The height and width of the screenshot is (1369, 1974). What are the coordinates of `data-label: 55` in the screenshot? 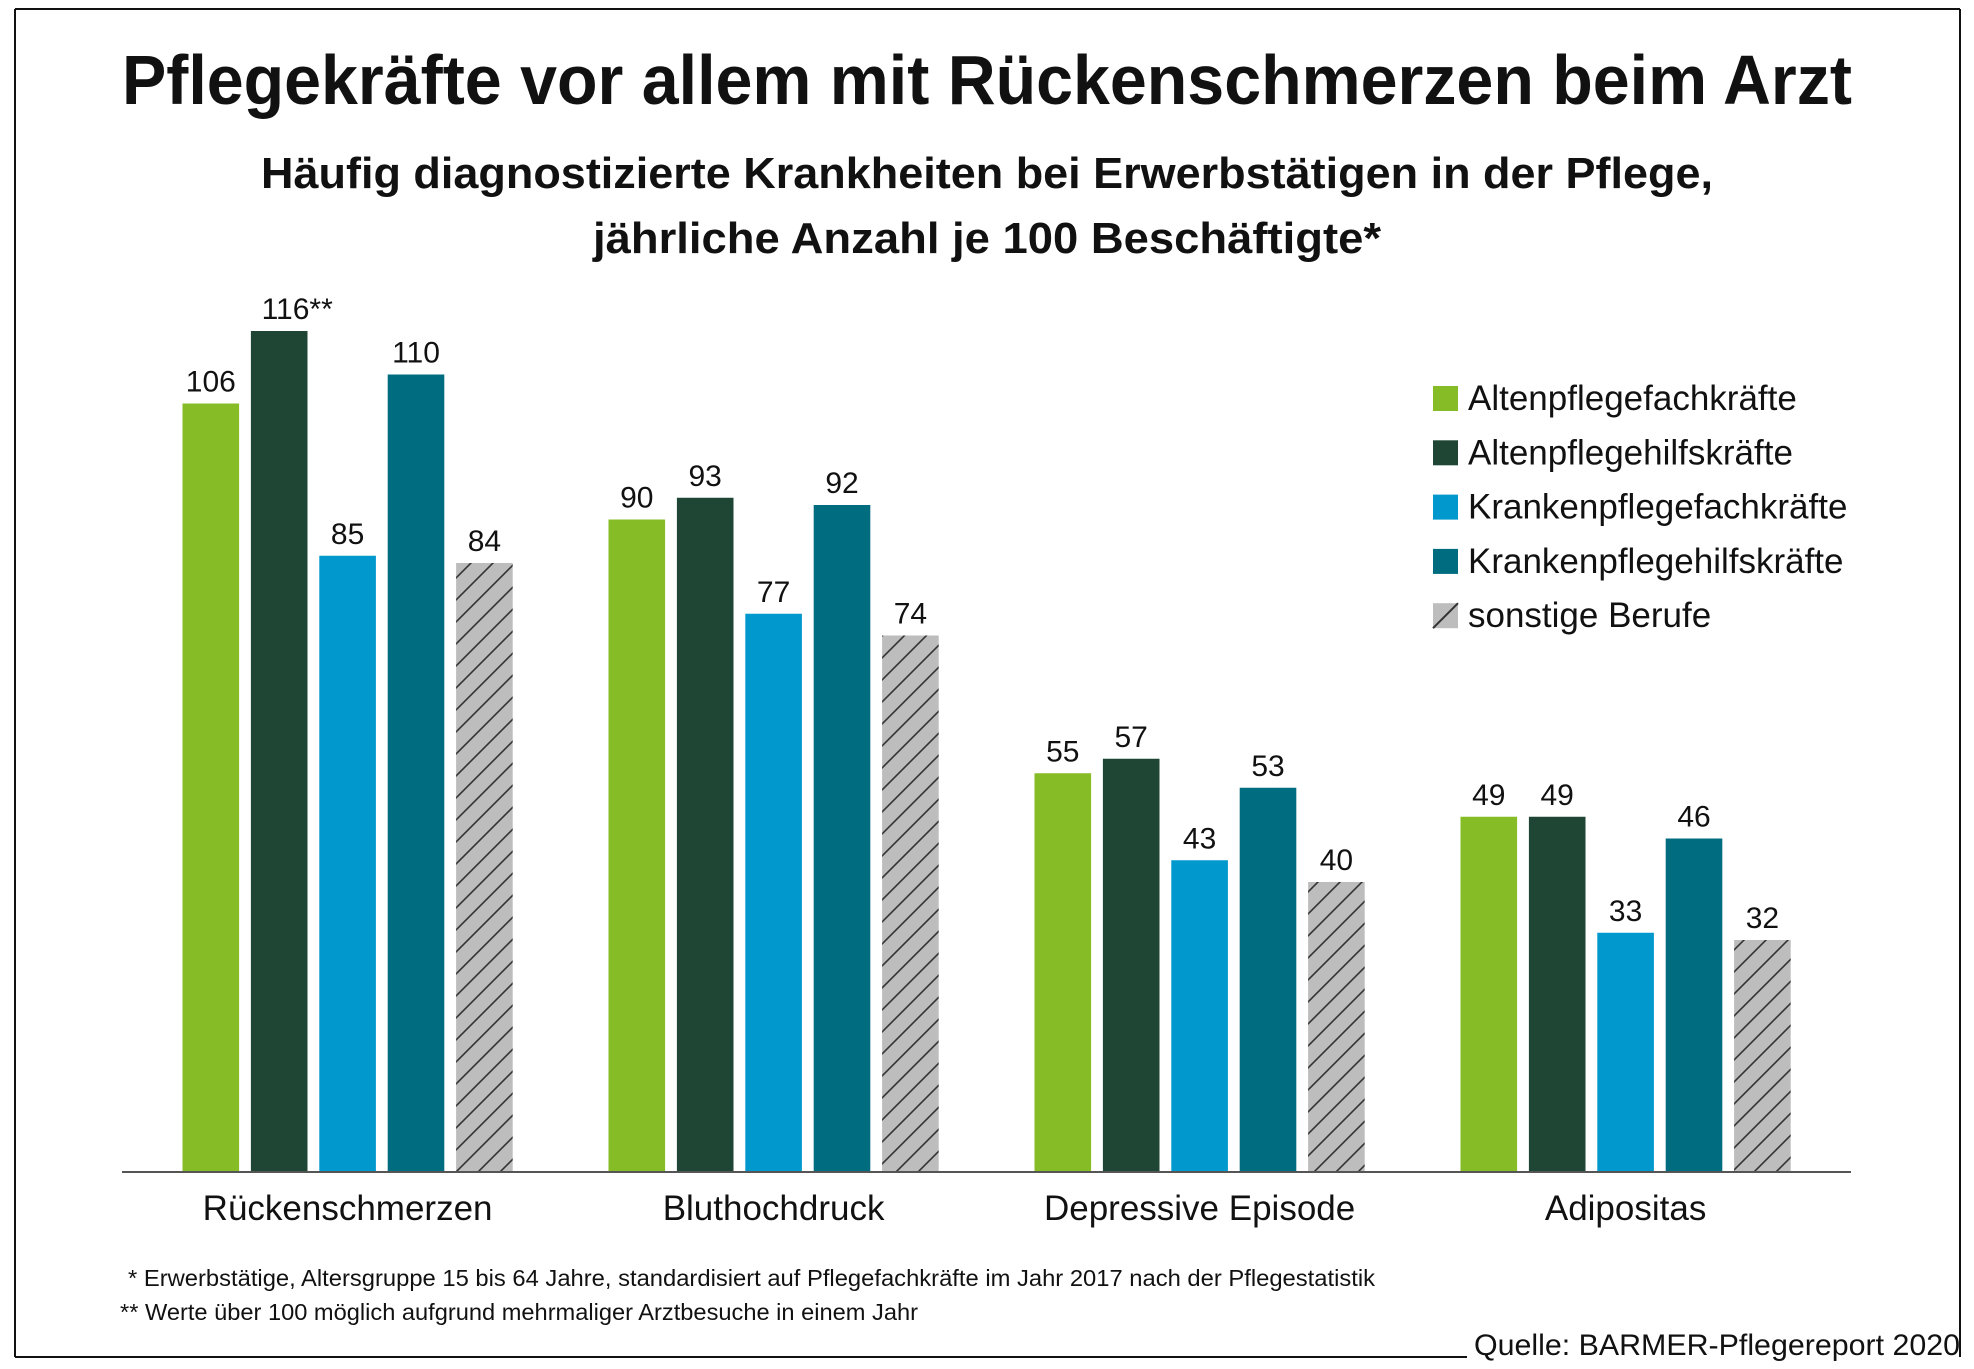 It's located at (1062, 751).